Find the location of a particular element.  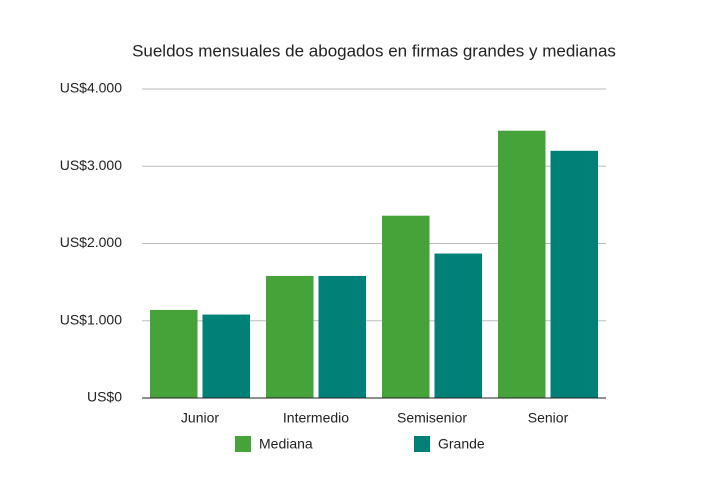

x-tick-label: Junior is located at coordinates (200, 418).